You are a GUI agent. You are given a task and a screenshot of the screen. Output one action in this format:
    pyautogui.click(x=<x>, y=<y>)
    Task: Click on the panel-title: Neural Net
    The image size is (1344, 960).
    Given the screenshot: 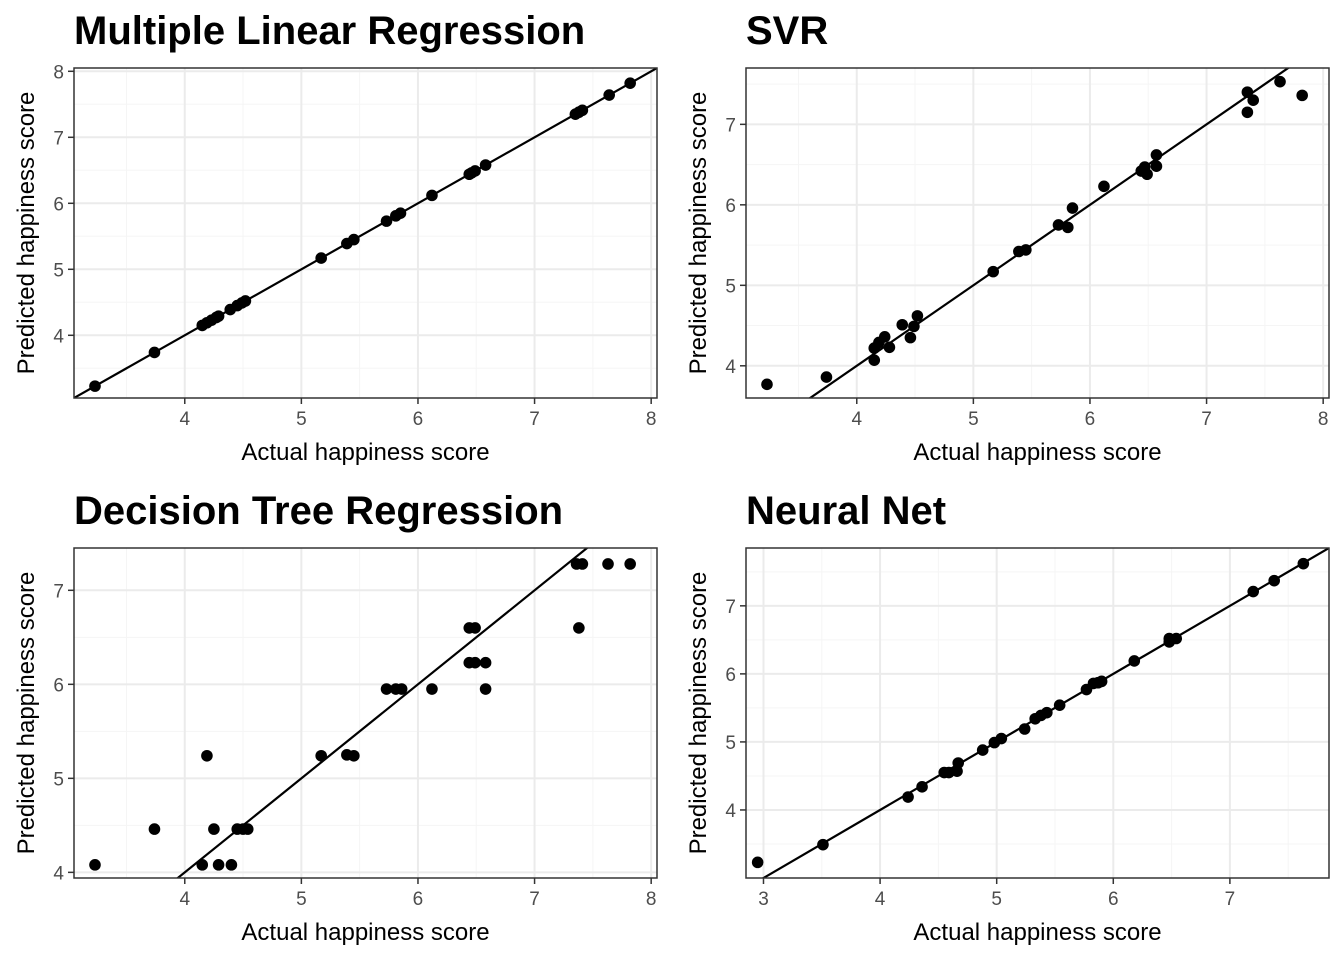 What is the action you would take?
    pyautogui.click(x=846, y=511)
    